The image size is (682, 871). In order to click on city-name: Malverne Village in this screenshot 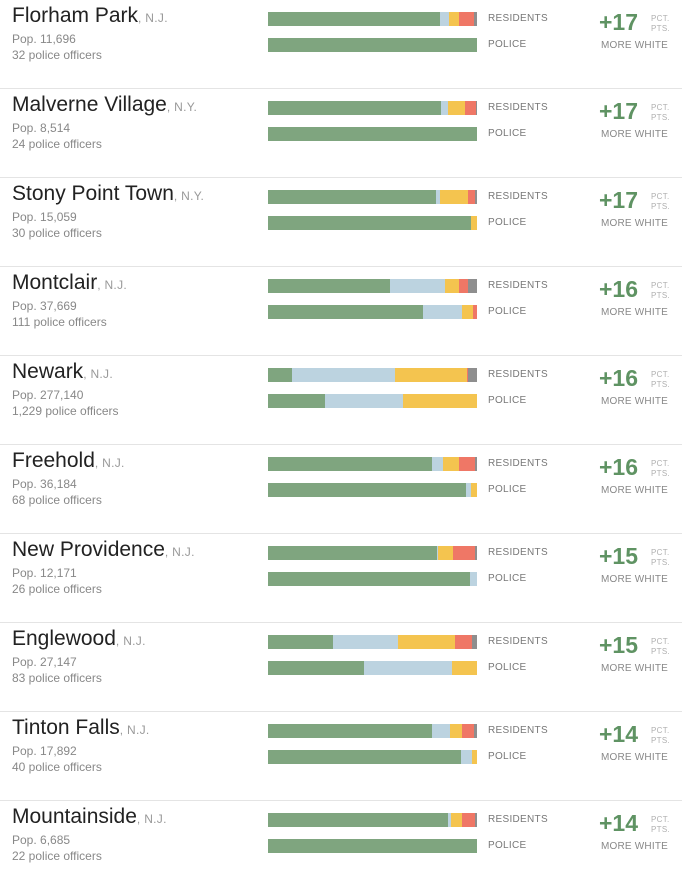, I will do `click(89, 104)`.